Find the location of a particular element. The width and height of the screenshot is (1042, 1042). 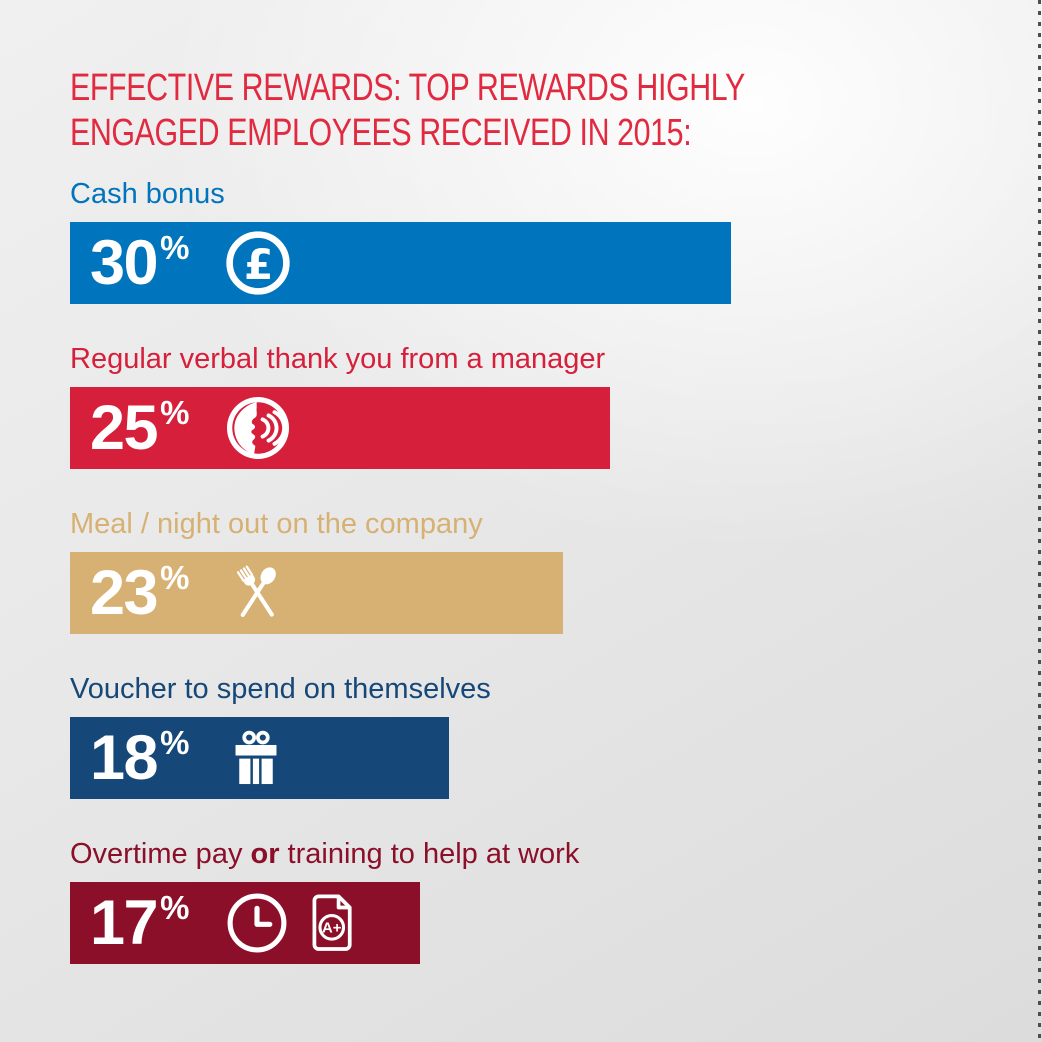

reward-value: 23% is located at coordinates (140, 593).